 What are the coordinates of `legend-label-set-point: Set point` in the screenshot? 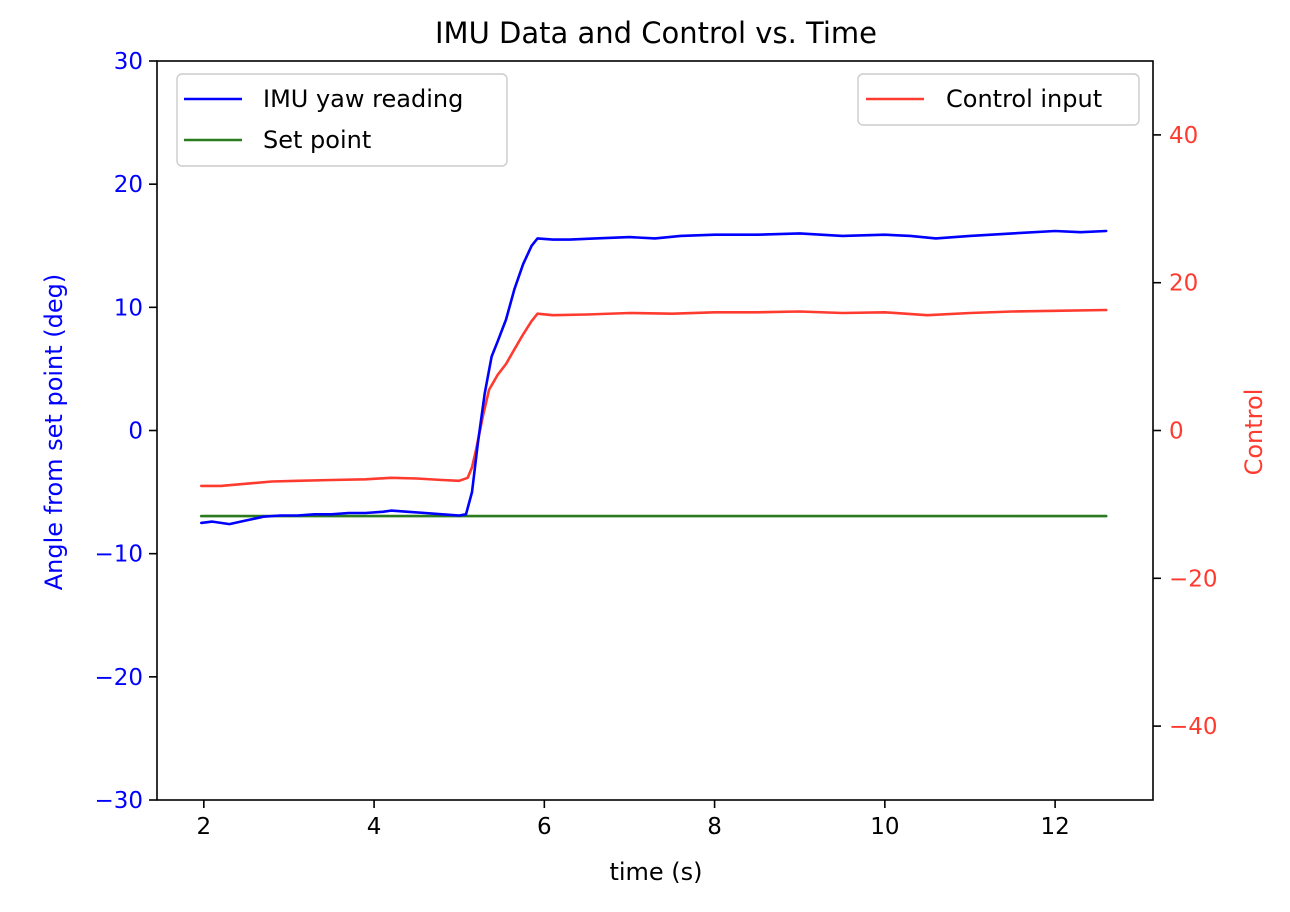 It's located at (317, 140).